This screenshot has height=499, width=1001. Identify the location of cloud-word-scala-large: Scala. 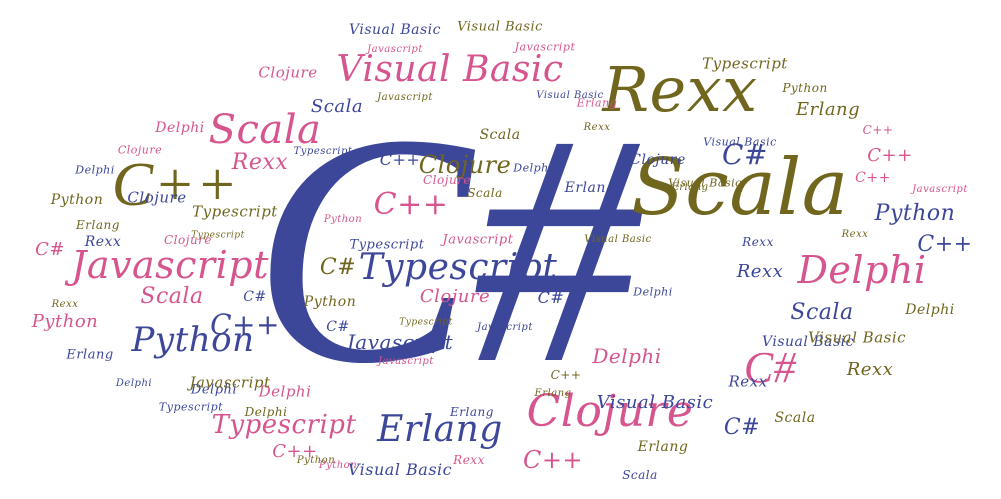
(740, 188).